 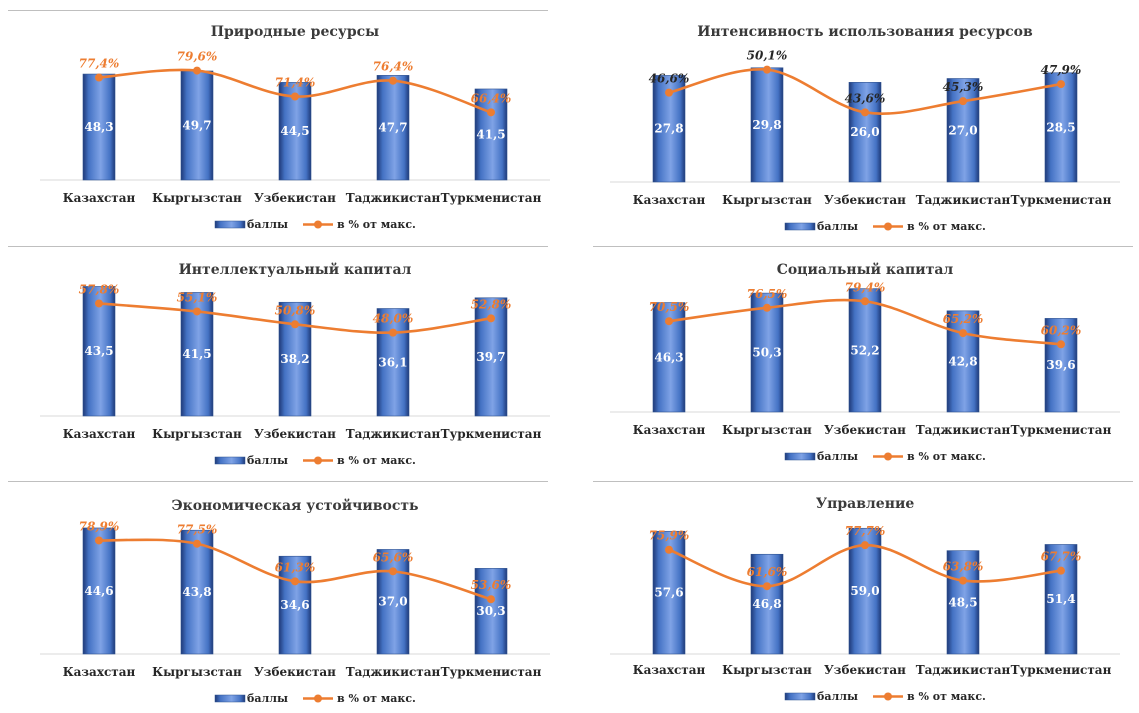 What do you see at coordinates (865, 531) in the screenshot?
I see `line-value-label: 77,7%` at bounding box center [865, 531].